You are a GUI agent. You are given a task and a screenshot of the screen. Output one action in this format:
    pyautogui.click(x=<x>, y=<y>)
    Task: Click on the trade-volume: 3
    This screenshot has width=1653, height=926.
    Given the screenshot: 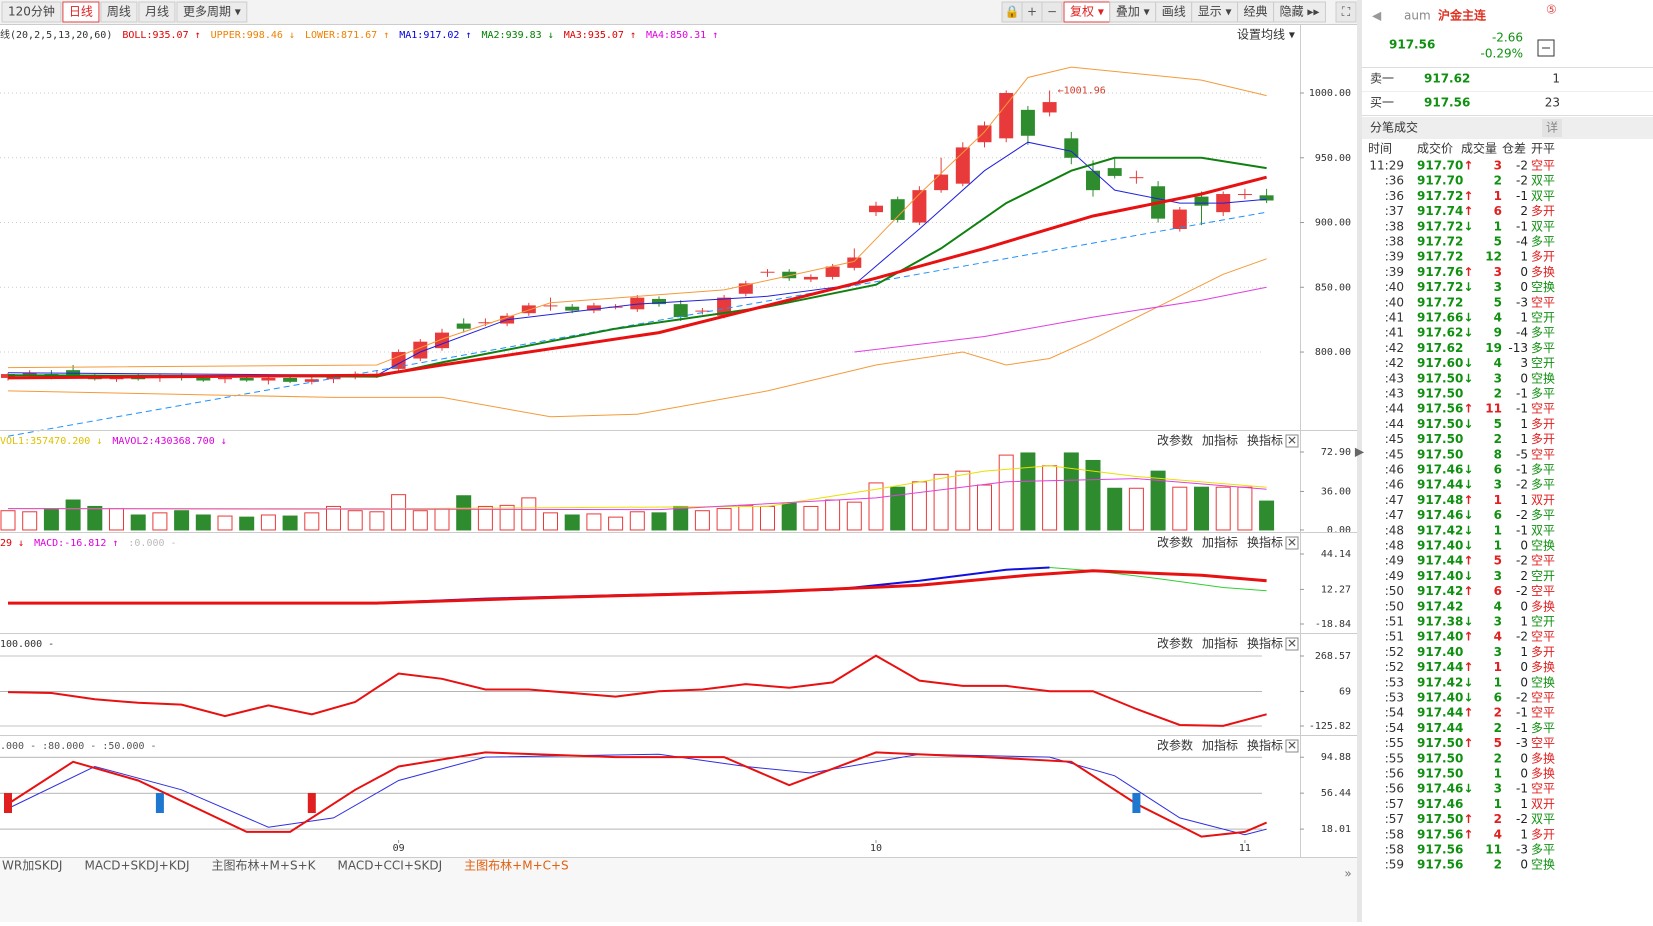 What is the action you would take?
    pyautogui.click(x=1498, y=789)
    